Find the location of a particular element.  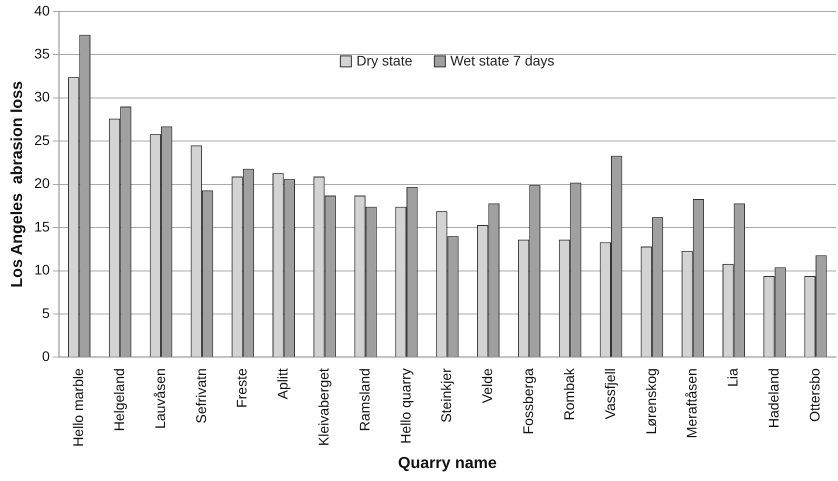

x-tick-label: Hello marble is located at coordinates (78, 407).